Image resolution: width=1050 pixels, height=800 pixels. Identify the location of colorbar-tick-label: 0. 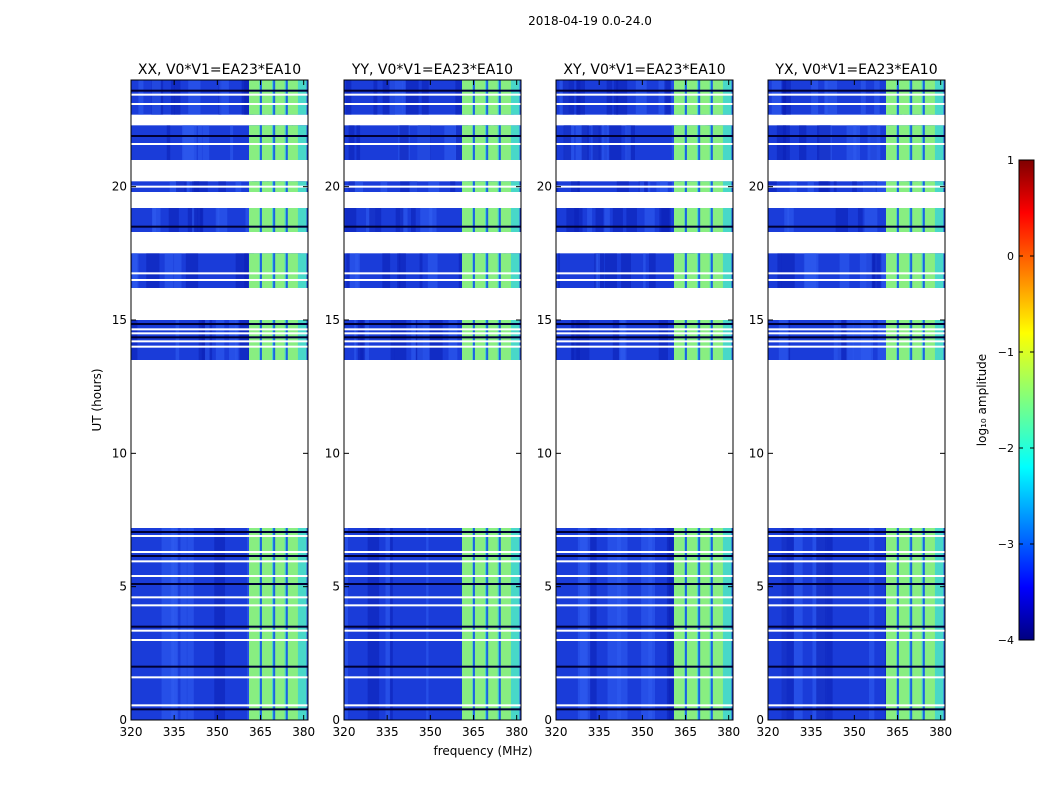
(1010, 256).